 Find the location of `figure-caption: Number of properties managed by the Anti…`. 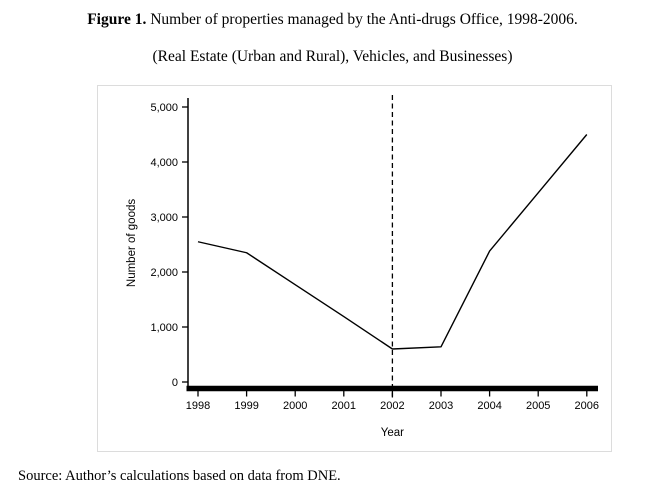

figure-caption: Number of properties managed by the Anti… is located at coordinates (364, 19).